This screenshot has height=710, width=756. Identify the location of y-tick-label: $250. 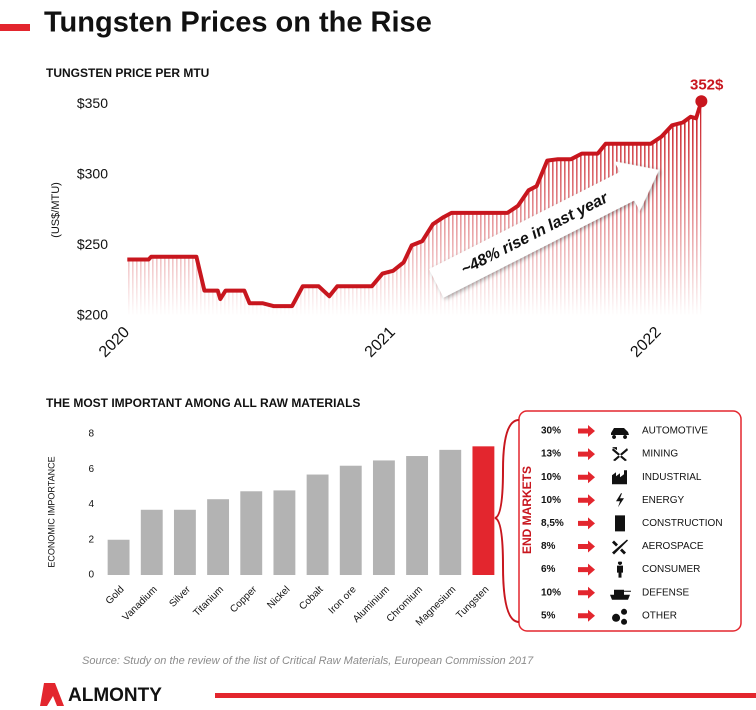
(92, 244).